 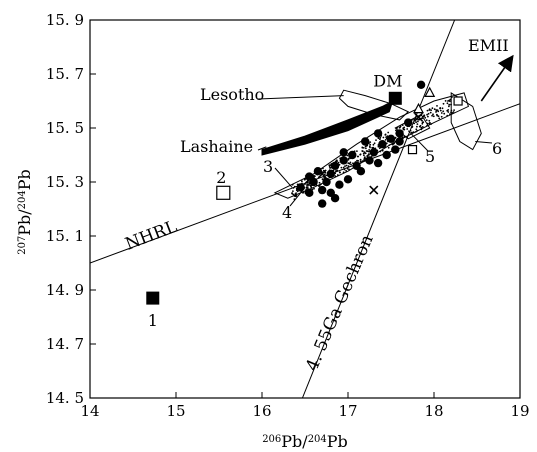 What do you see at coordinates (488, 45) in the screenshot?
I see `field-label-emii: EMII` at bounding box center [488, 45].